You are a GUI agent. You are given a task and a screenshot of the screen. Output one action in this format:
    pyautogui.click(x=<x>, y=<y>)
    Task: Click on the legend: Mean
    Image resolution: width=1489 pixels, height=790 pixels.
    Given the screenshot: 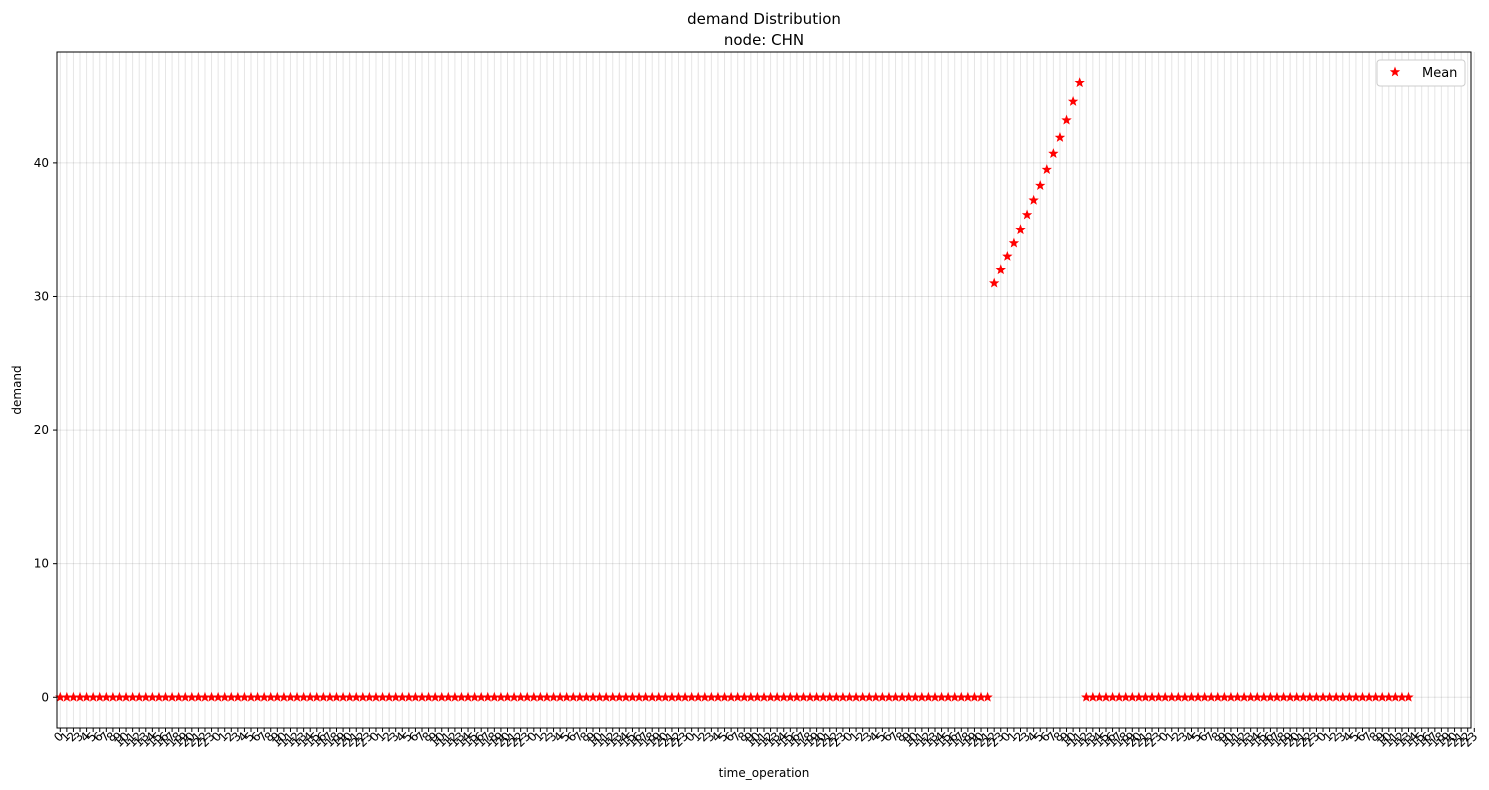 What is the action you would take?
    pyautogui.click(x=1421, y=73)
    